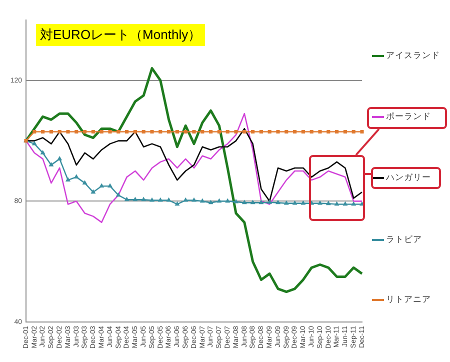  Describe the element at coordinates (404, 240) in the screenshot. I see `legend-label: ラトビア` at that location.